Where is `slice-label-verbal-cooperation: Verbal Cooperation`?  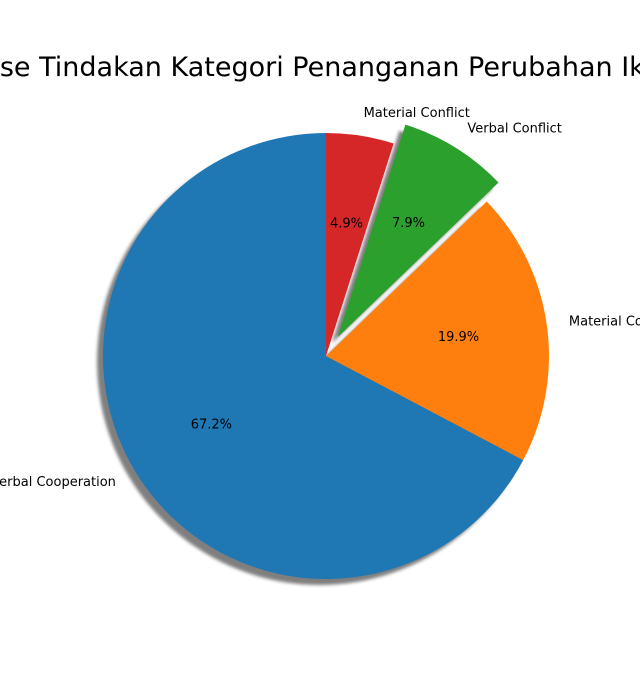 slice-label-verbal-cooperation: Verbal Cooperation is located at coordinates (58, 482).